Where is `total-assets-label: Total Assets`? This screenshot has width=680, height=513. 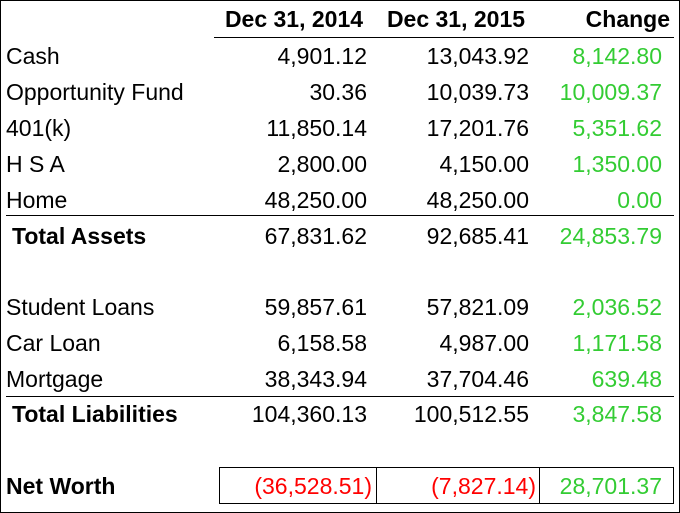 total-assets-label: Total Assets is located at coordinates (79, 236).